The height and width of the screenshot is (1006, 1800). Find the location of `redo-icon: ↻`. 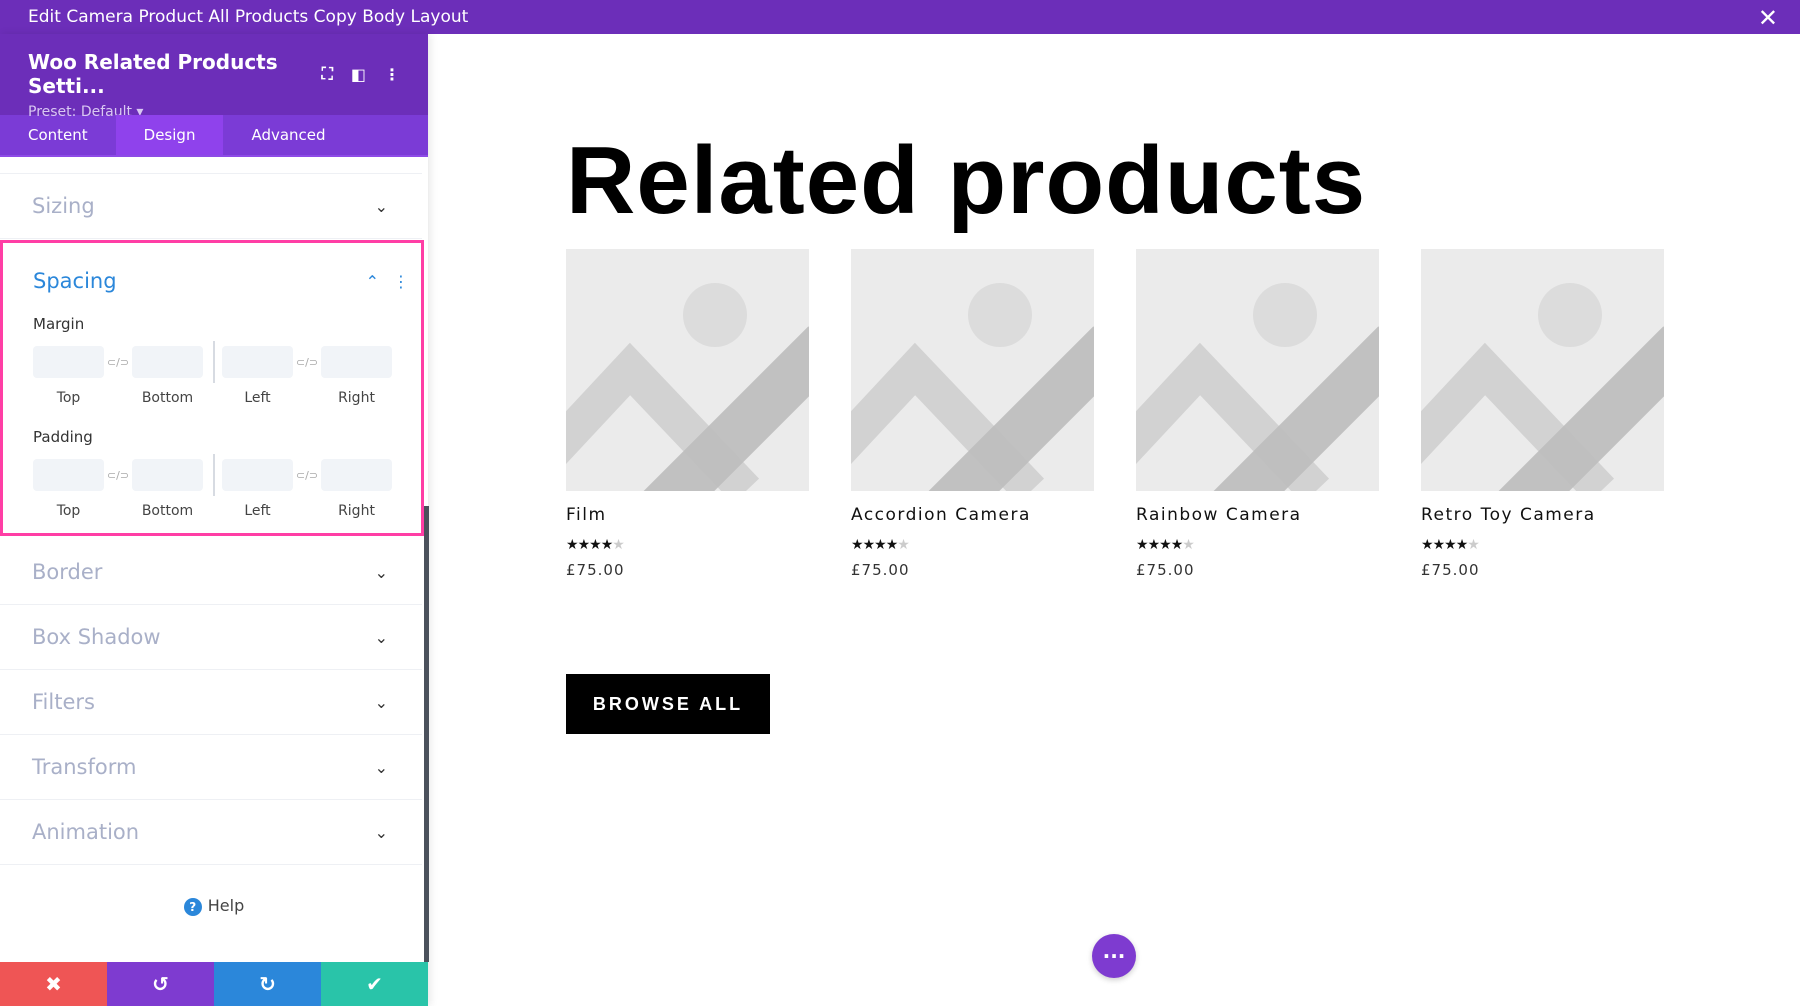

redo-icon: ↻ is located at coordinates (267, 984).